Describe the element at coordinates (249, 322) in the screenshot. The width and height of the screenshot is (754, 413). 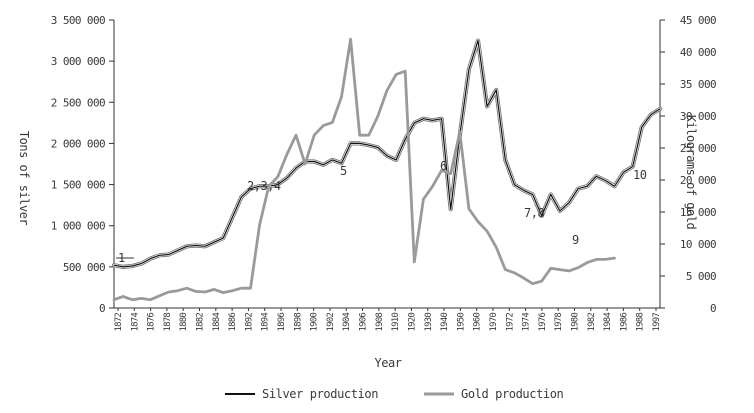
I see `x-tick-label: 1892` at that location.